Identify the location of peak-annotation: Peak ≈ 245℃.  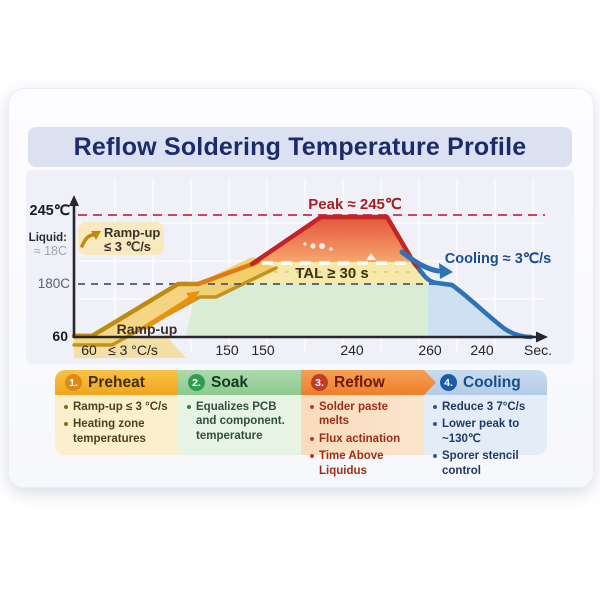
(355, 204).